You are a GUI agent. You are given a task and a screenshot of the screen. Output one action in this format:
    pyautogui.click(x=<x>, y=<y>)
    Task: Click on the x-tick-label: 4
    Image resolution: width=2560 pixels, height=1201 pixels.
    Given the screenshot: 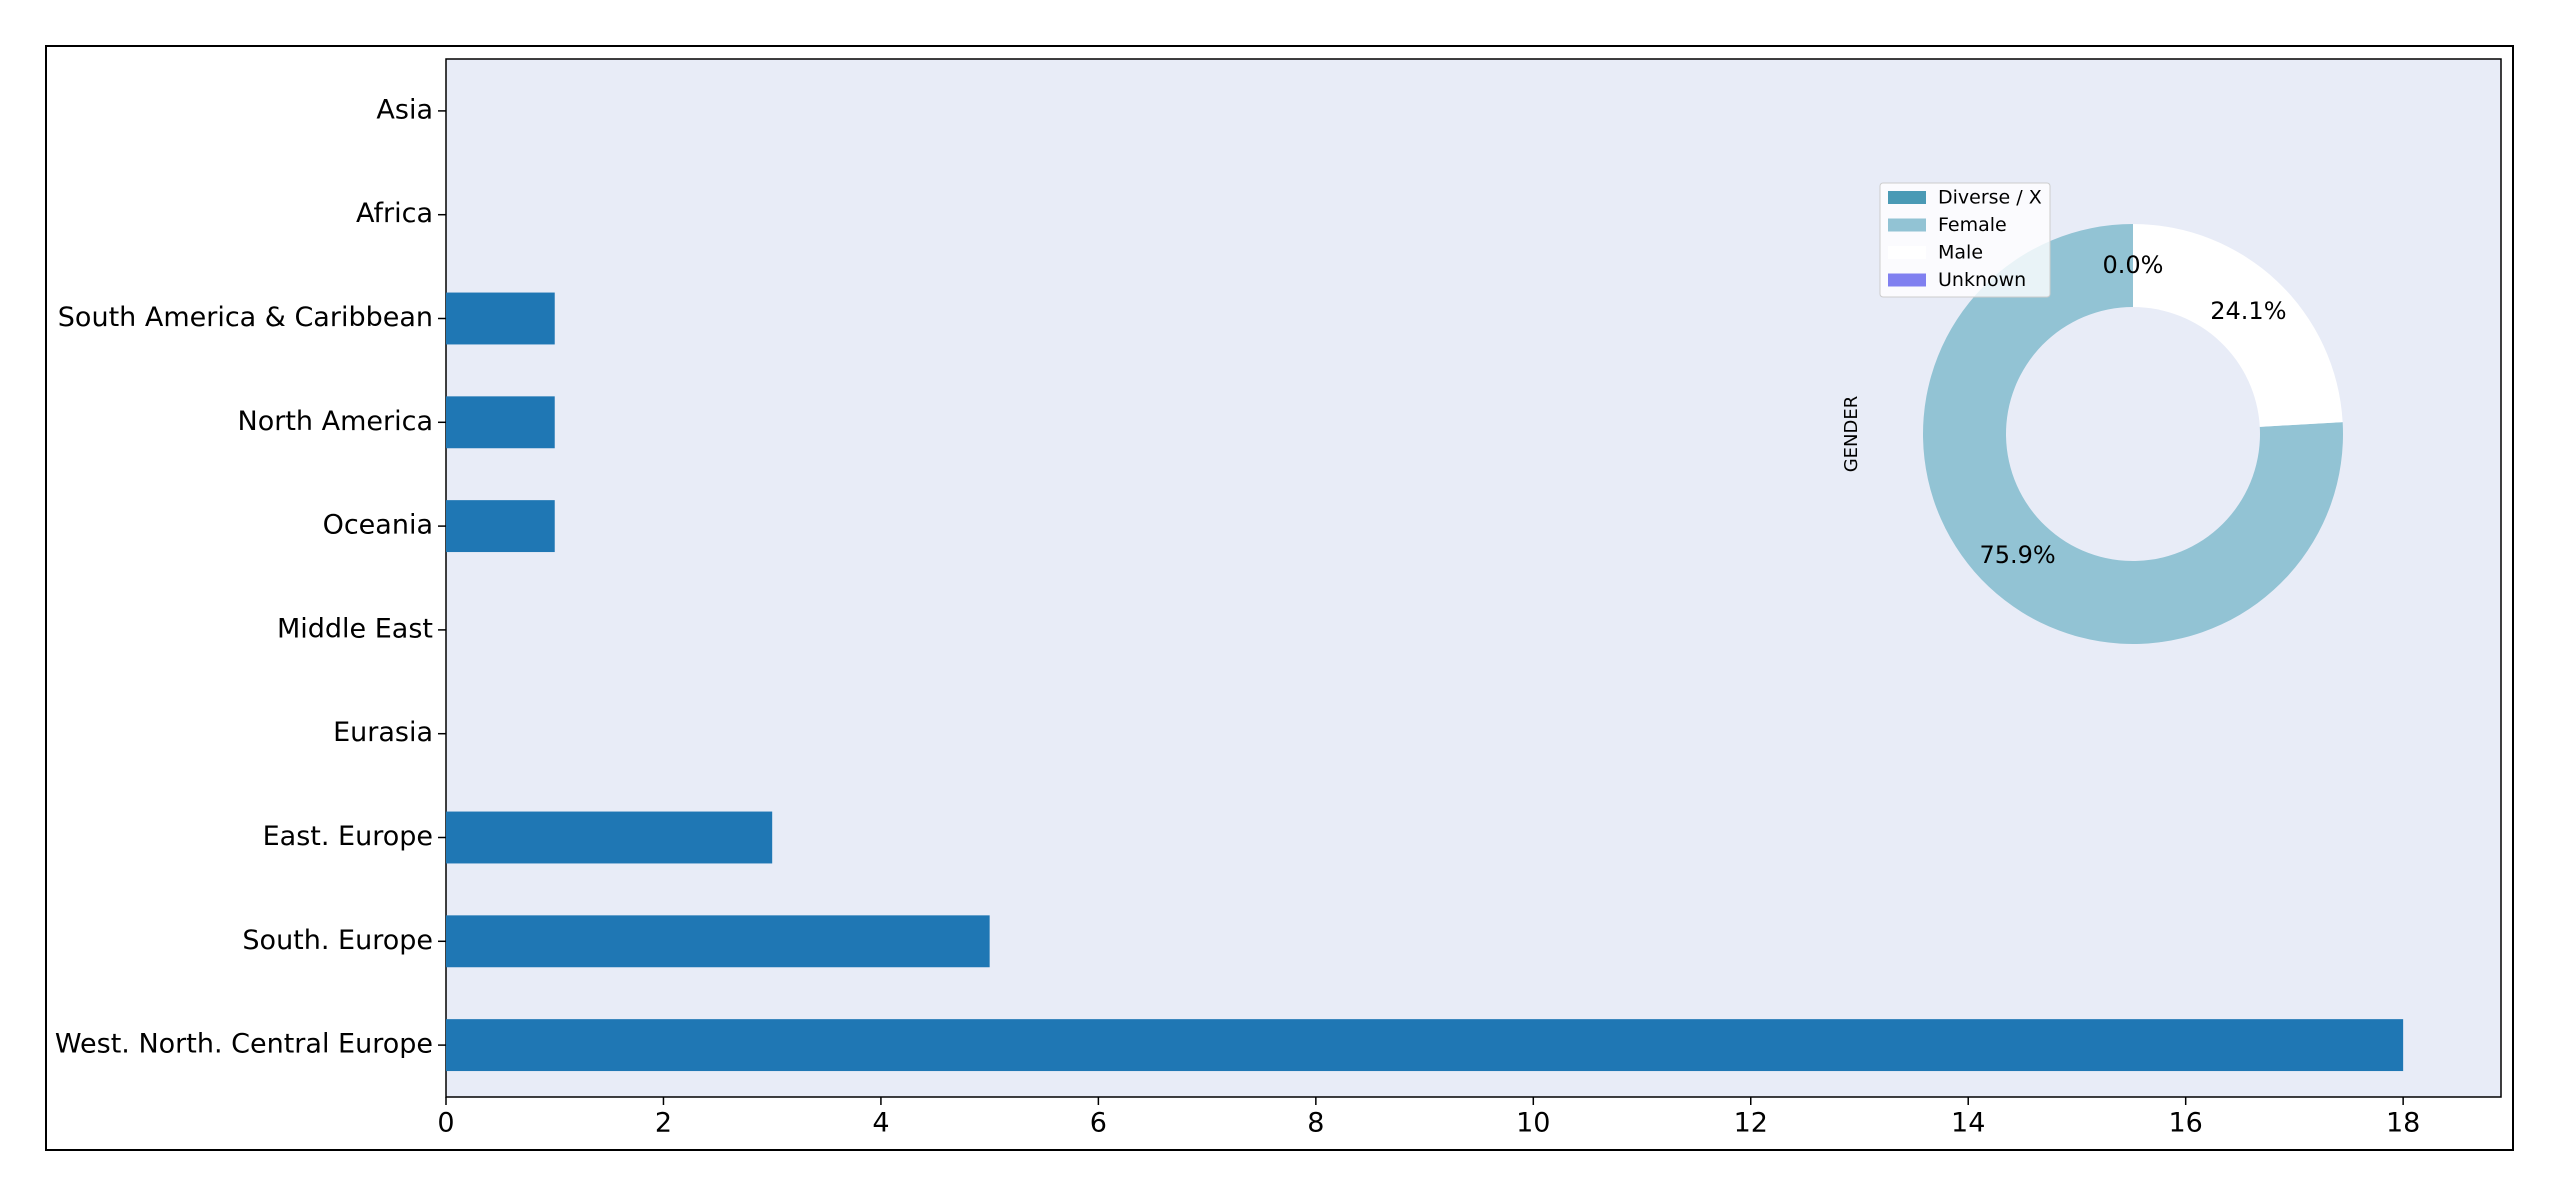 What is the action you would take?
    pyautogui.click(x=880, y=1123)
    